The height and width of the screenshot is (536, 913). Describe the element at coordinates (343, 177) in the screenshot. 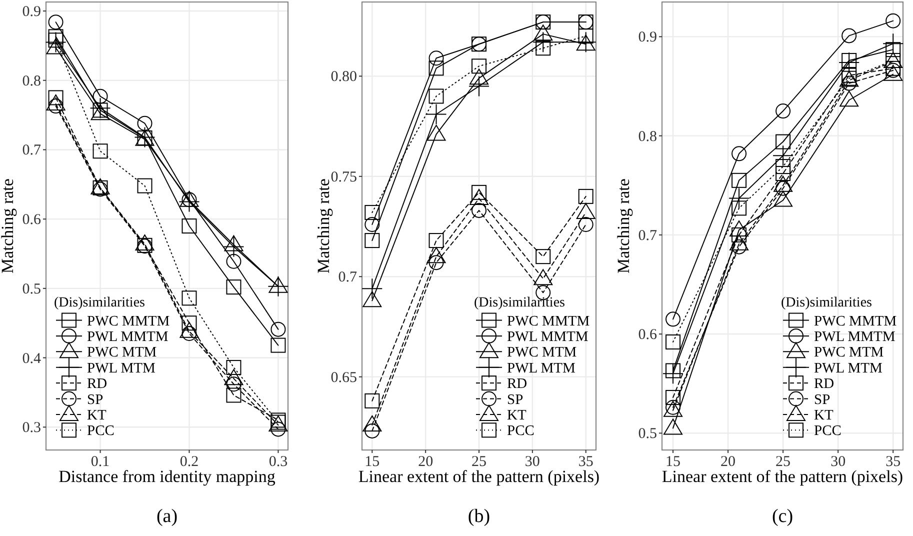

I see `y-tick-label: 0.75` at that location.